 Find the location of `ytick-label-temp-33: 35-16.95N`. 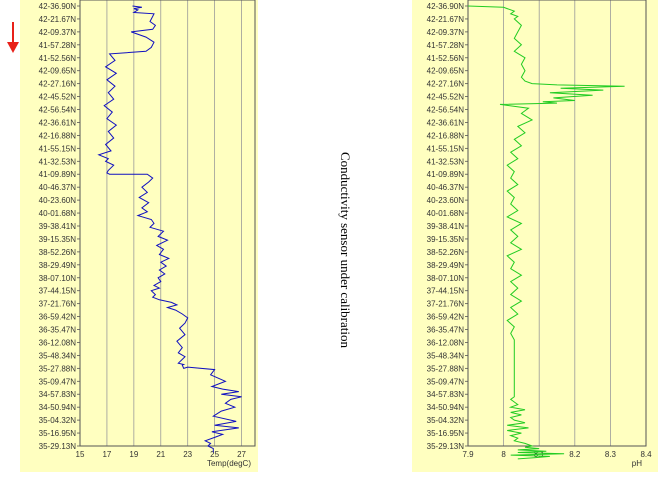

ytick-label-temp-33: 35-16.95N is located at coordinates (58, 433).